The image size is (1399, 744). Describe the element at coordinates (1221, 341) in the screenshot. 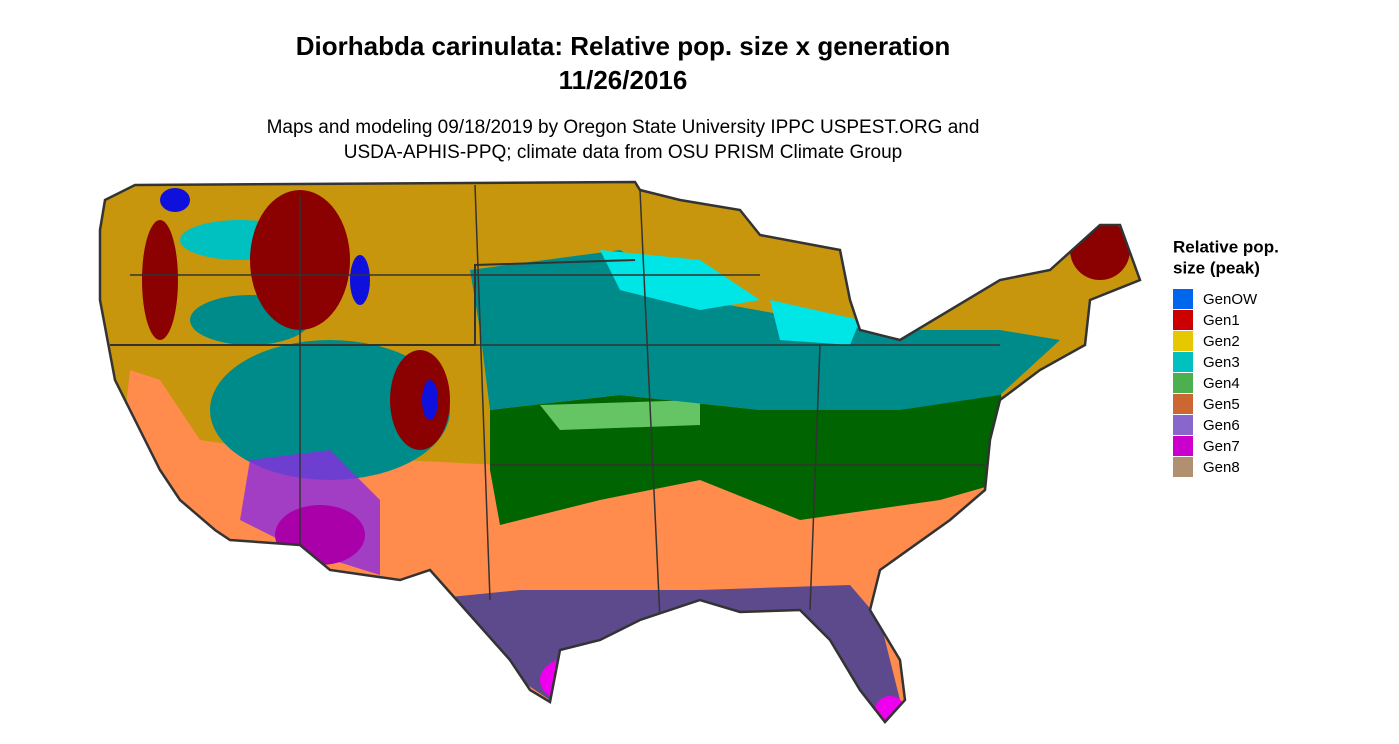

I see `legend-label: Gen2` at that location.